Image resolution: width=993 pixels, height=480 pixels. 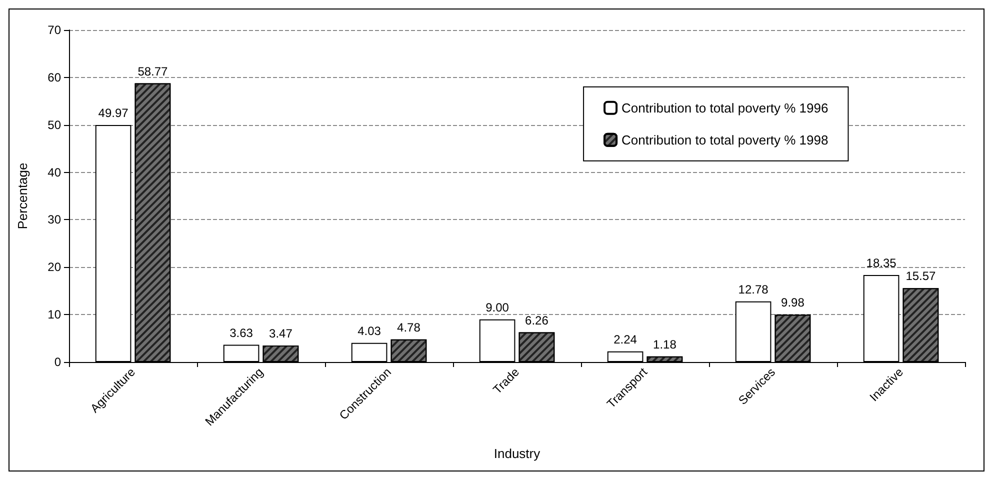 I want to click on data-label: 15.57, so click(x=921, y=276).